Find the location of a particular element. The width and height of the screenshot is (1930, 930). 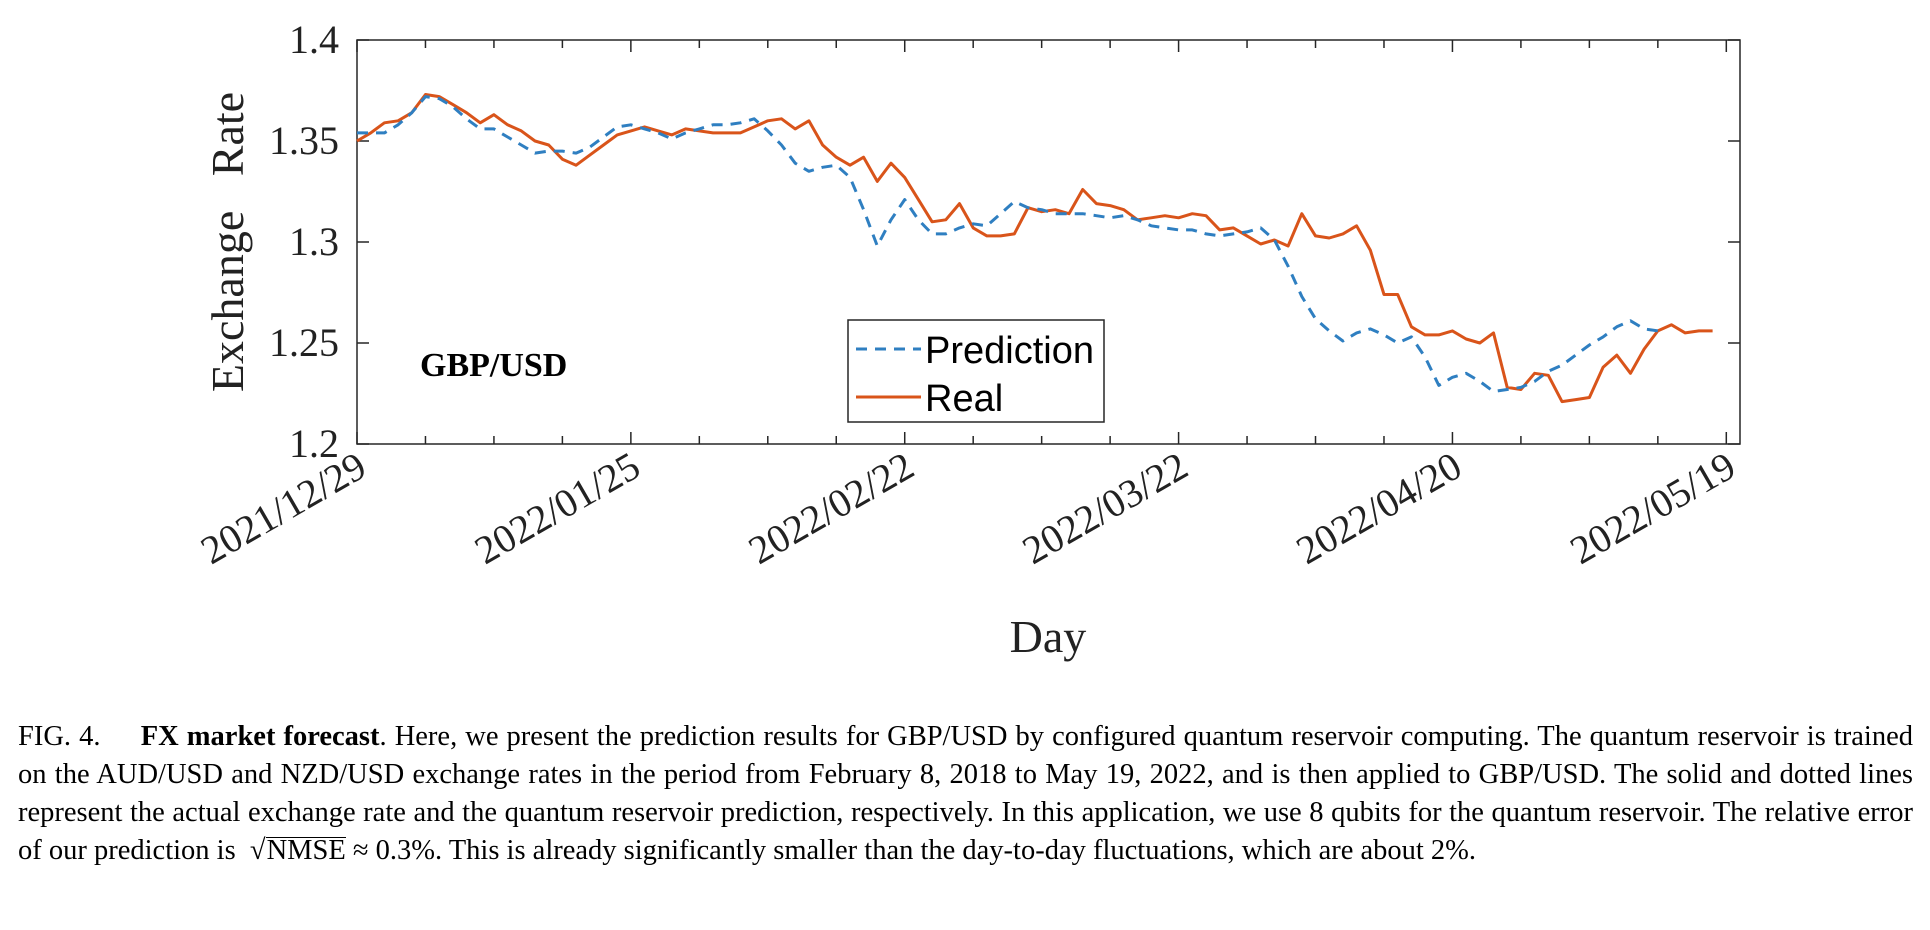

x-tick-label: 2022/03/22 is located at coordinates (1105, 508).